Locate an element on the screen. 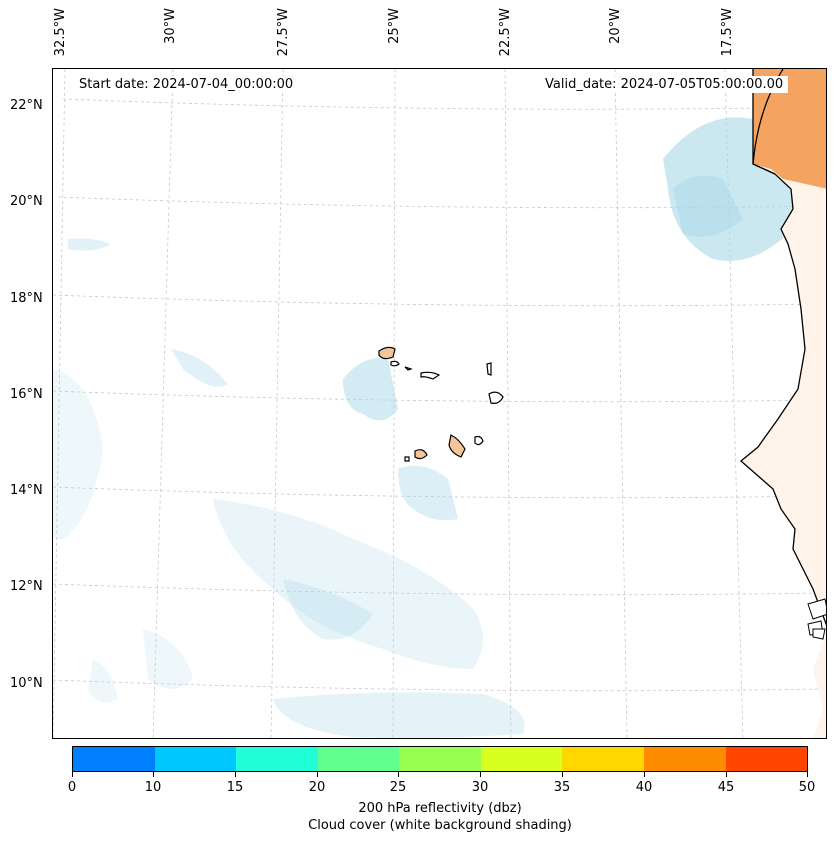  lat-label-22n: 22°N is located at coordinates (26, 105).